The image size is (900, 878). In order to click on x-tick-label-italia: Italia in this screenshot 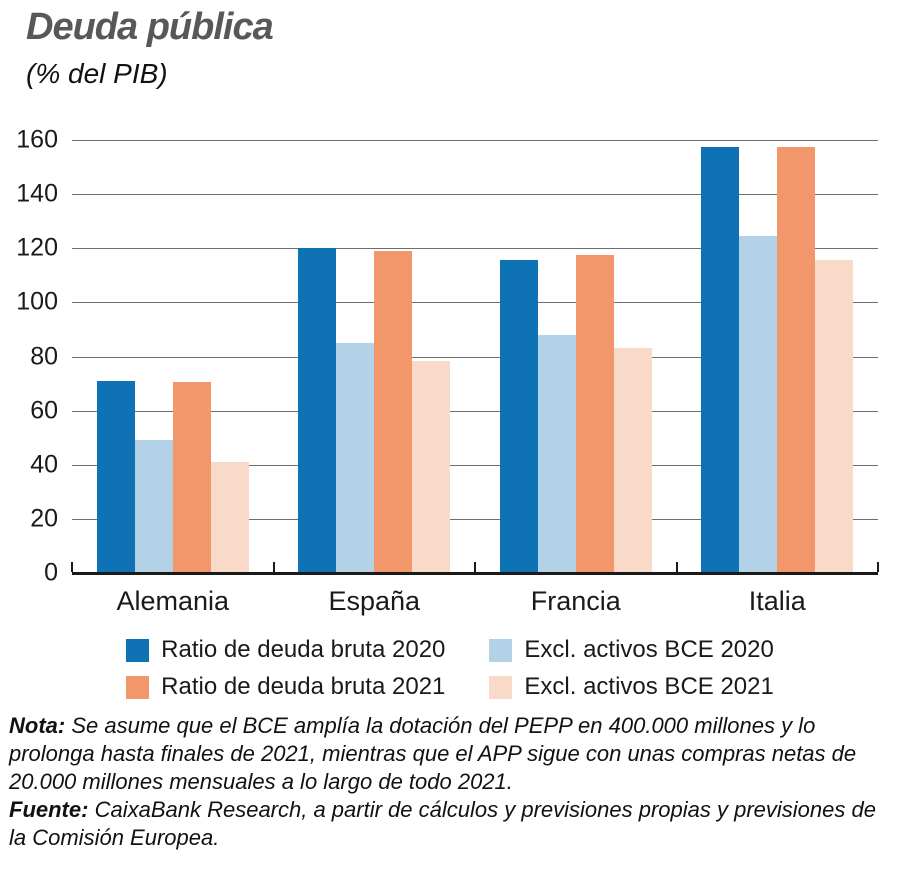, I will do `click(777, 601)`.